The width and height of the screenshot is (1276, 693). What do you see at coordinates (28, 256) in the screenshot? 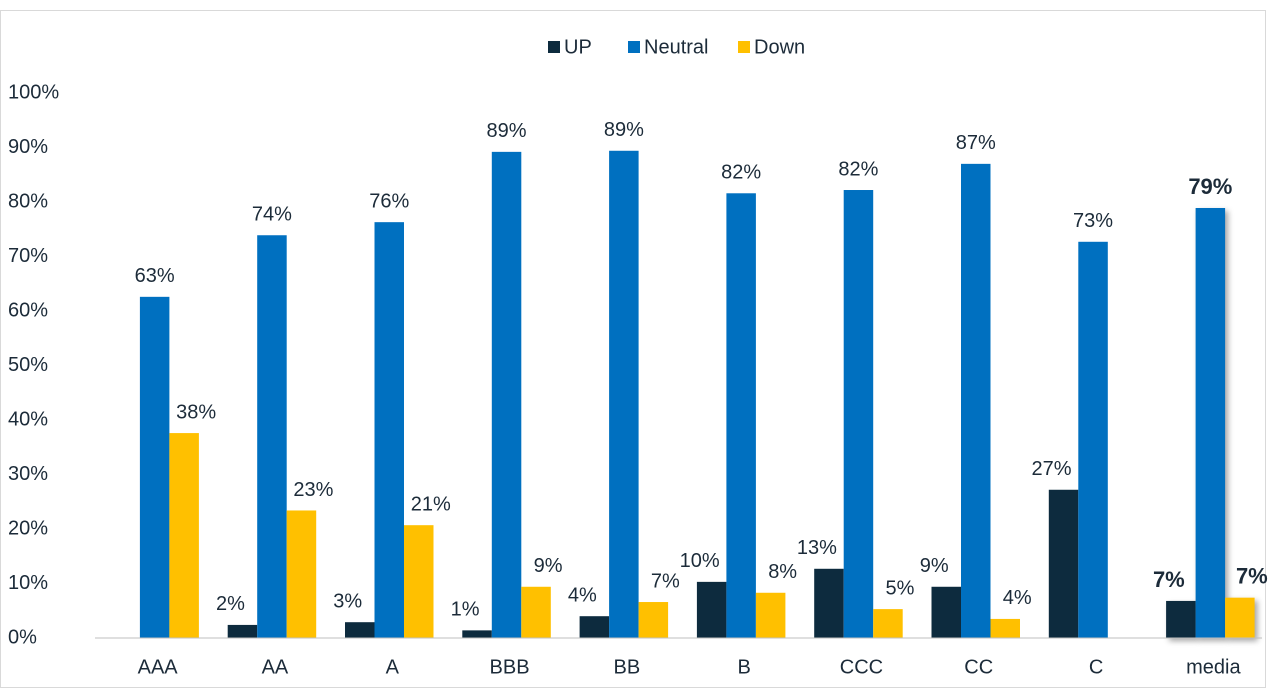
I see `y-tick-label: 70%` at bounding box center [28, 256].